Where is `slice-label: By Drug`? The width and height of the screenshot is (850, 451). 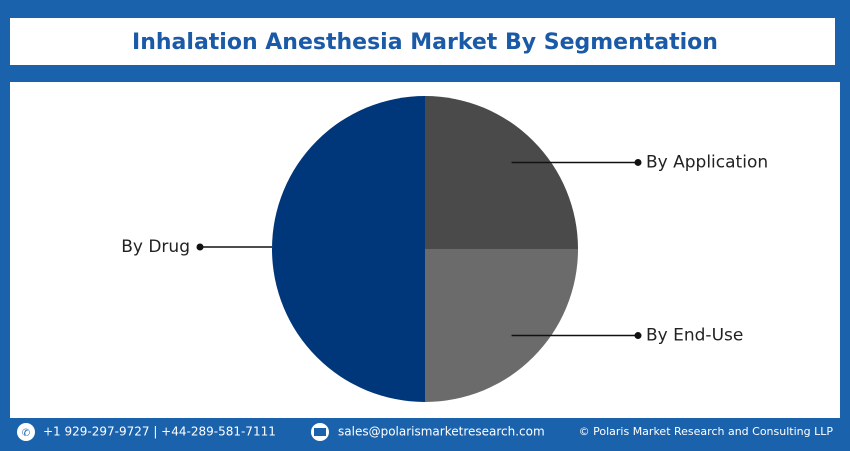 slice-label: By Drug is located at coordinates (155, 247).